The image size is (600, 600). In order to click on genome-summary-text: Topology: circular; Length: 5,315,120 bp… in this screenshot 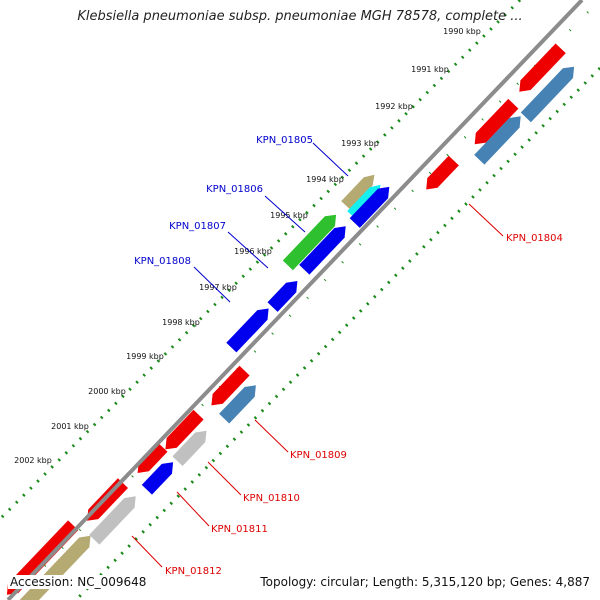, I will do `click(425, 582)`.